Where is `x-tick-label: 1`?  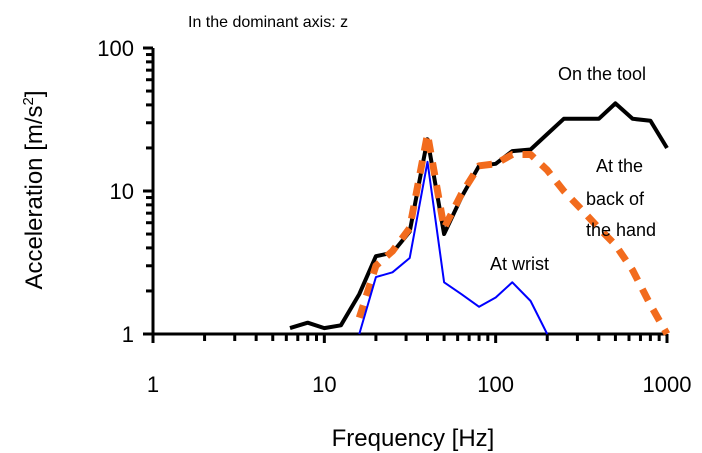
x-tick-label: 1 is located at coordinates (153, 384).